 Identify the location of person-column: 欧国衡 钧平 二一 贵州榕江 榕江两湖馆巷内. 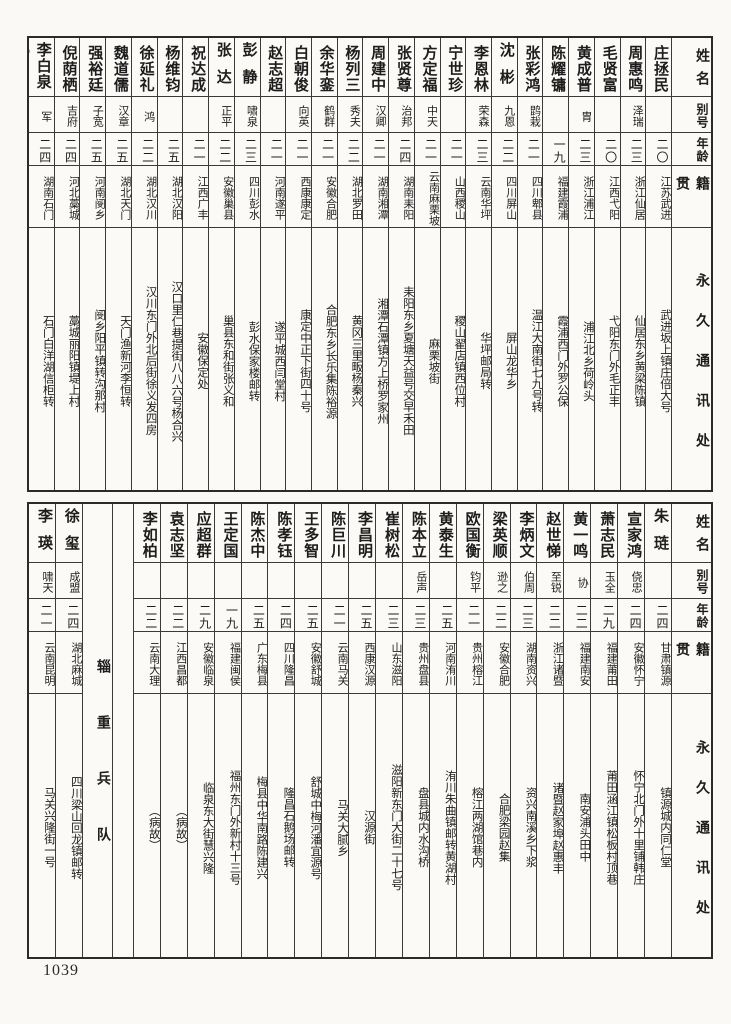
(469, 730).